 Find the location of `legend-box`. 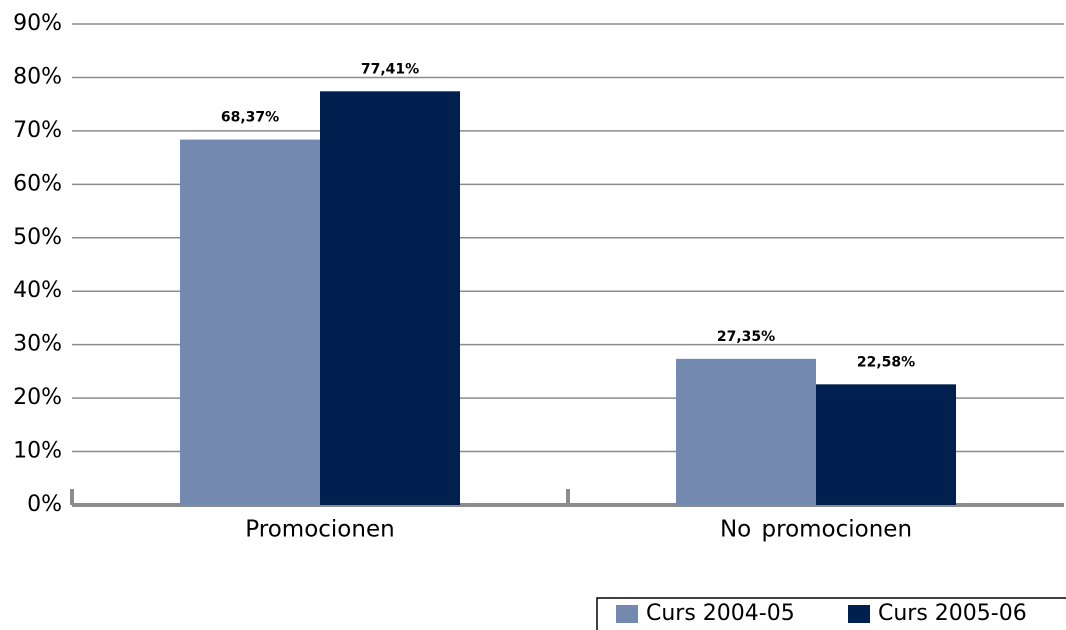

legend-box is located at coordinates (831, 613).